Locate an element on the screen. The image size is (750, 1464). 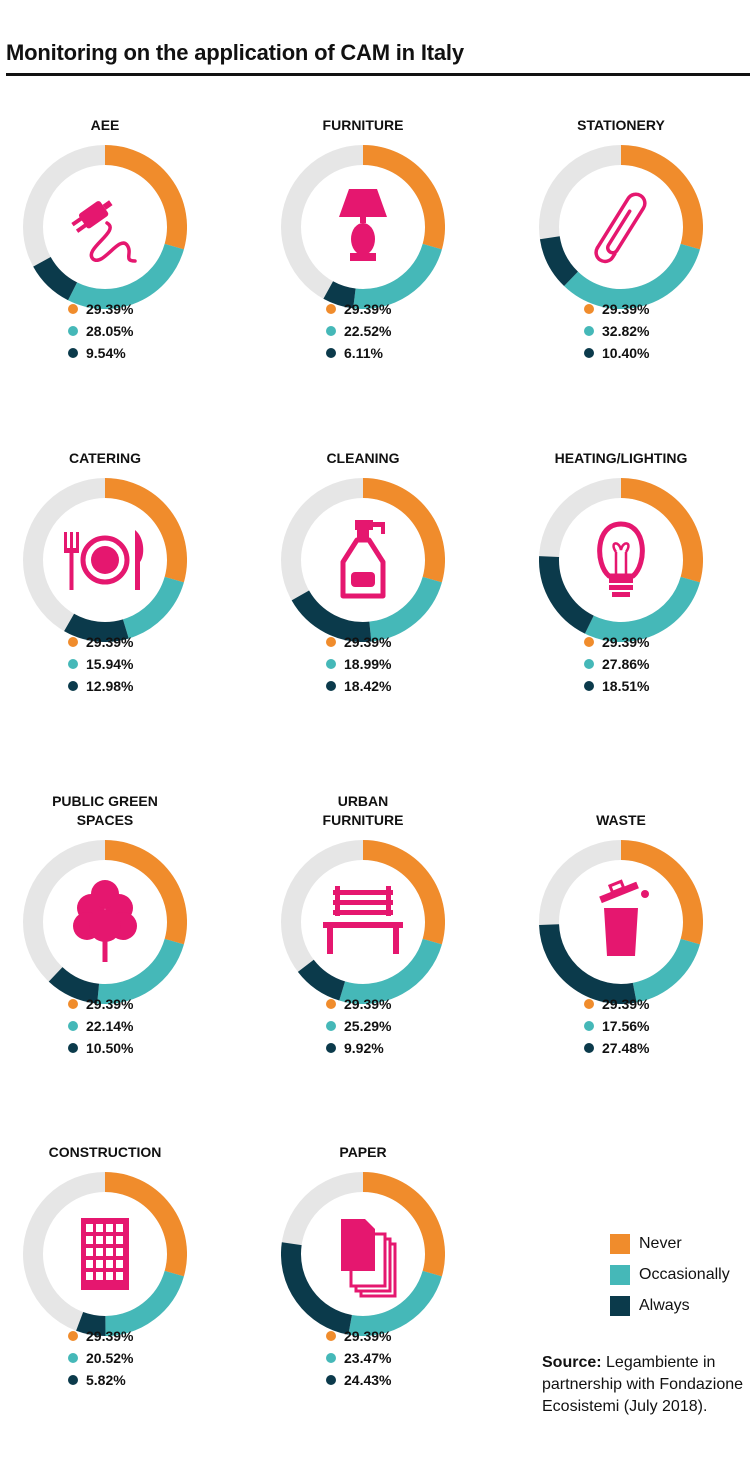
tree-icon is located at coordinates (105, 921).